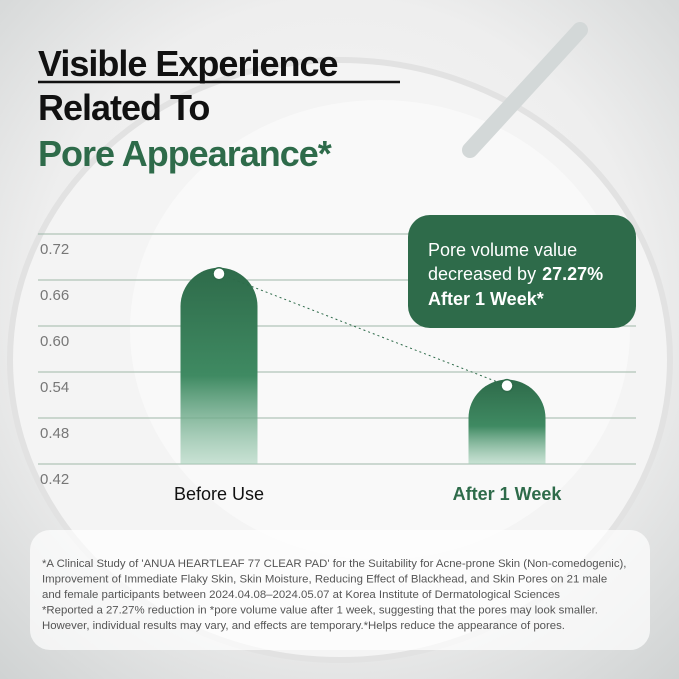  I want to click on y-tick-label: 0.42, so click(54, 479).